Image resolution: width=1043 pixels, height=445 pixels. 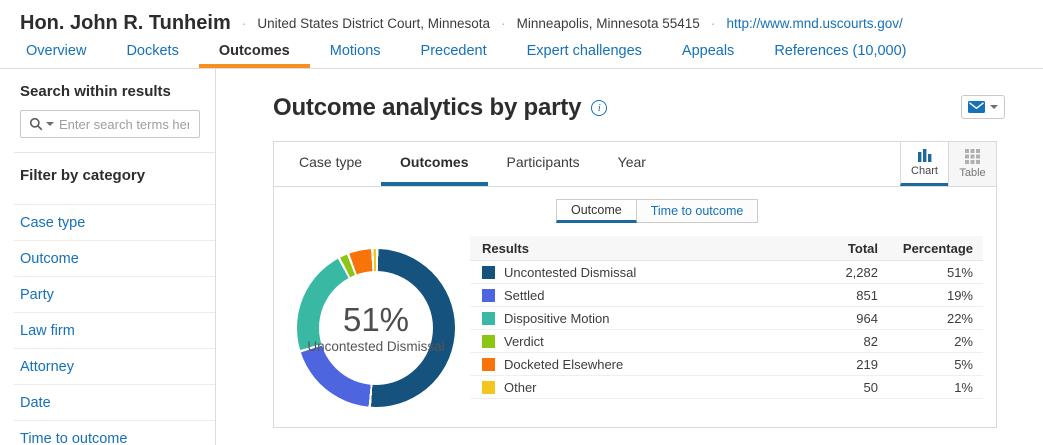 I want to click on result-label-cell: Uncontested Dismissal, so click(x=625, y=272).